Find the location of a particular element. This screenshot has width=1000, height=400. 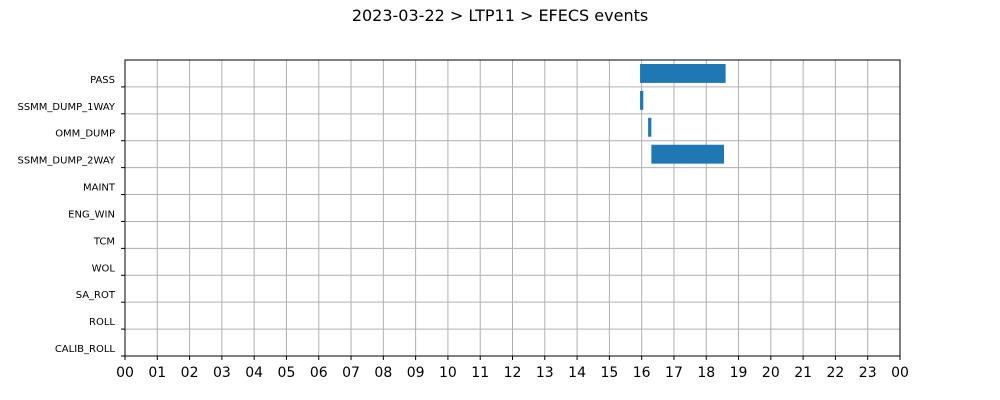

x-tick-label: 04 is located at coordinates (254, 373).